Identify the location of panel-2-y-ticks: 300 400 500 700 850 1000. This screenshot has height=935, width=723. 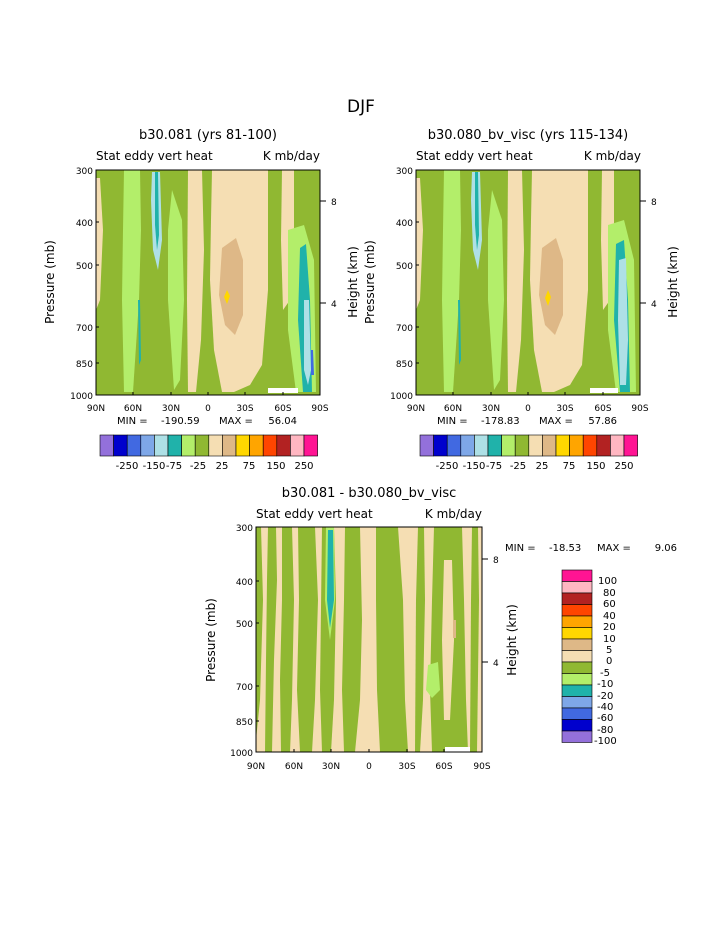
(404, 284).